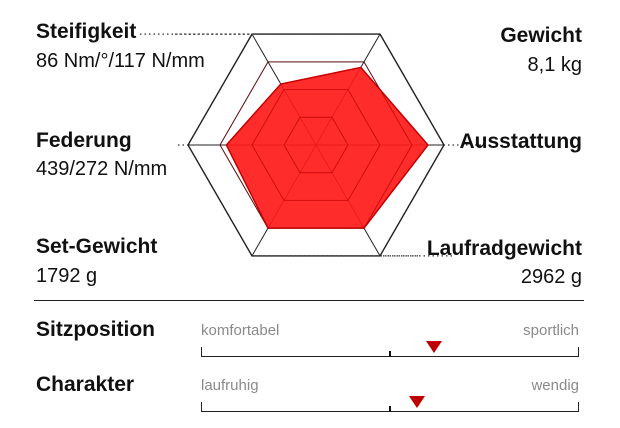 The height and width of the screenshot is (428, 620). What do you see at coordinates (504, 248) in the screenshot?
I see `label-laufradgewicht: Laufradgewicht` at bounding box center [504, 248].